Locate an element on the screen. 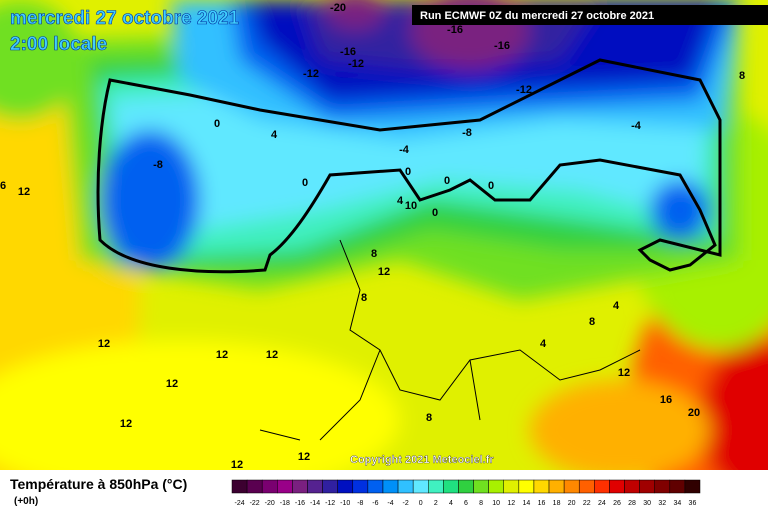 The height and width of the screenshot is (517, 768). colorbar-label: 18 is located at coordinates (557, 503).